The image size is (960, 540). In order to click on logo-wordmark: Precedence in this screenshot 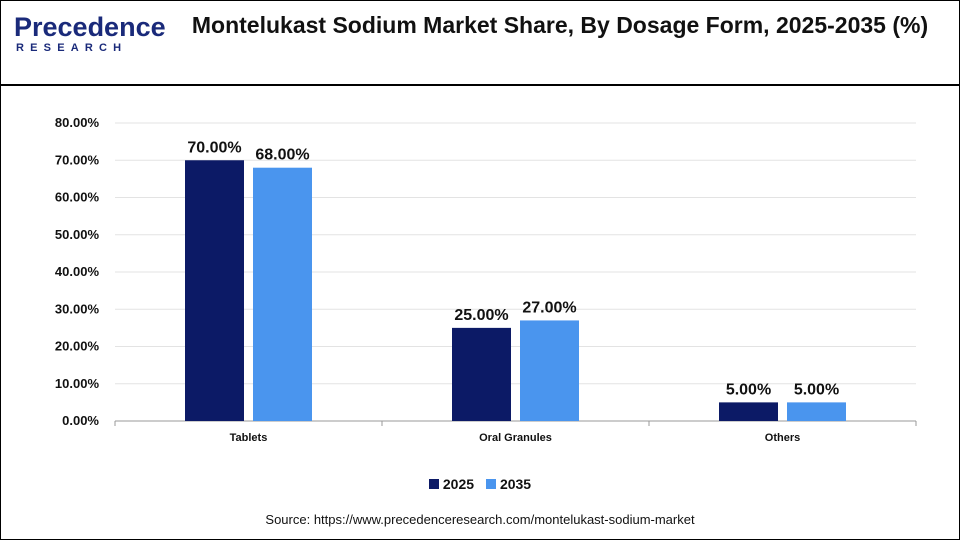, I will do `click(90, 27)`.